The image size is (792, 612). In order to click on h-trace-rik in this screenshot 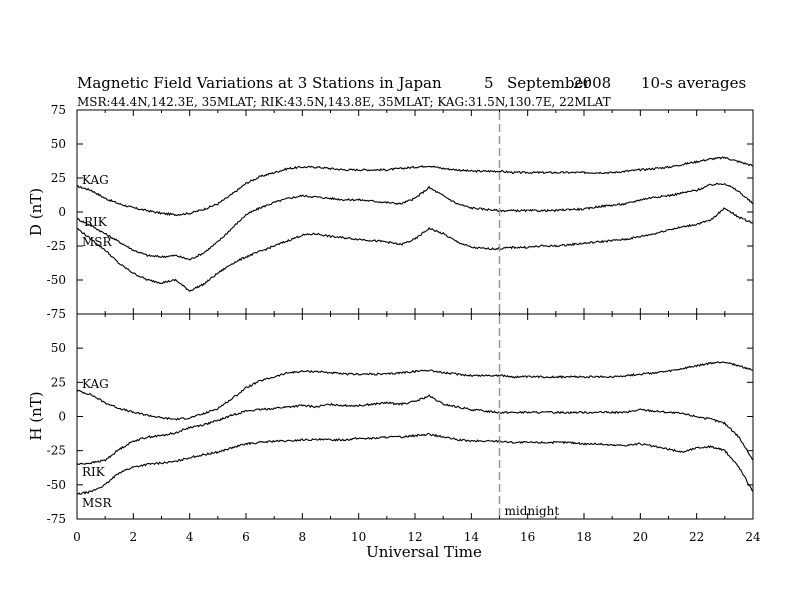, I will do `click(415, 430)`.